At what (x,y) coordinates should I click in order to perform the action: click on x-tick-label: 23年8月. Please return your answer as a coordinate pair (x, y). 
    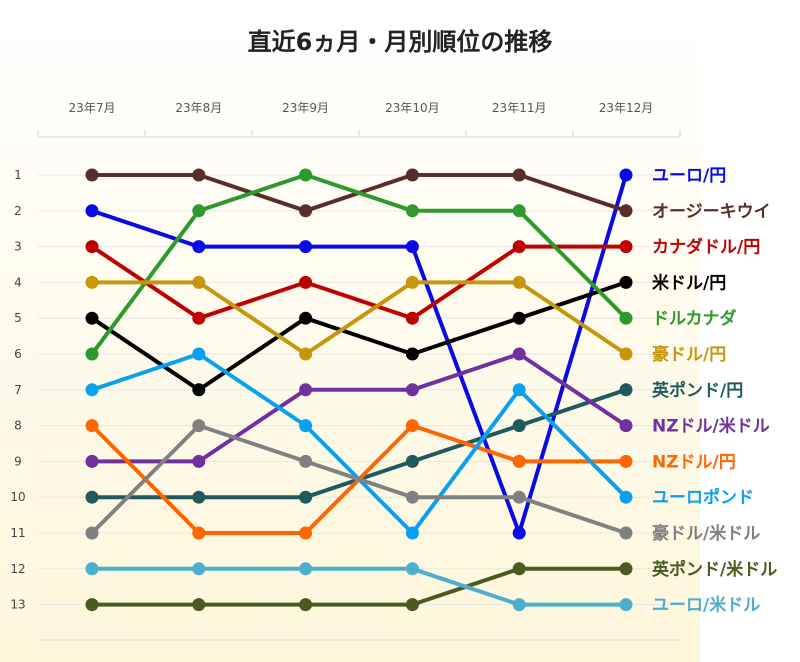
    Looking at the image, I should click on (198, 108).